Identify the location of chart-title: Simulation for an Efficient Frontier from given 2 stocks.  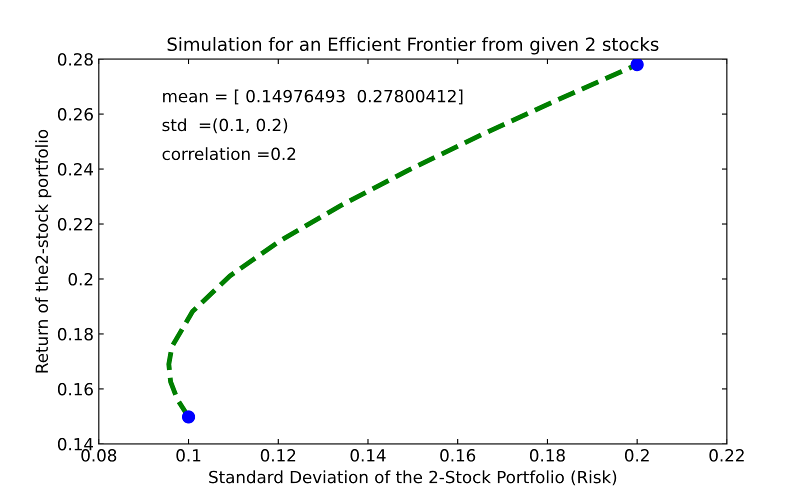
(413, 46).